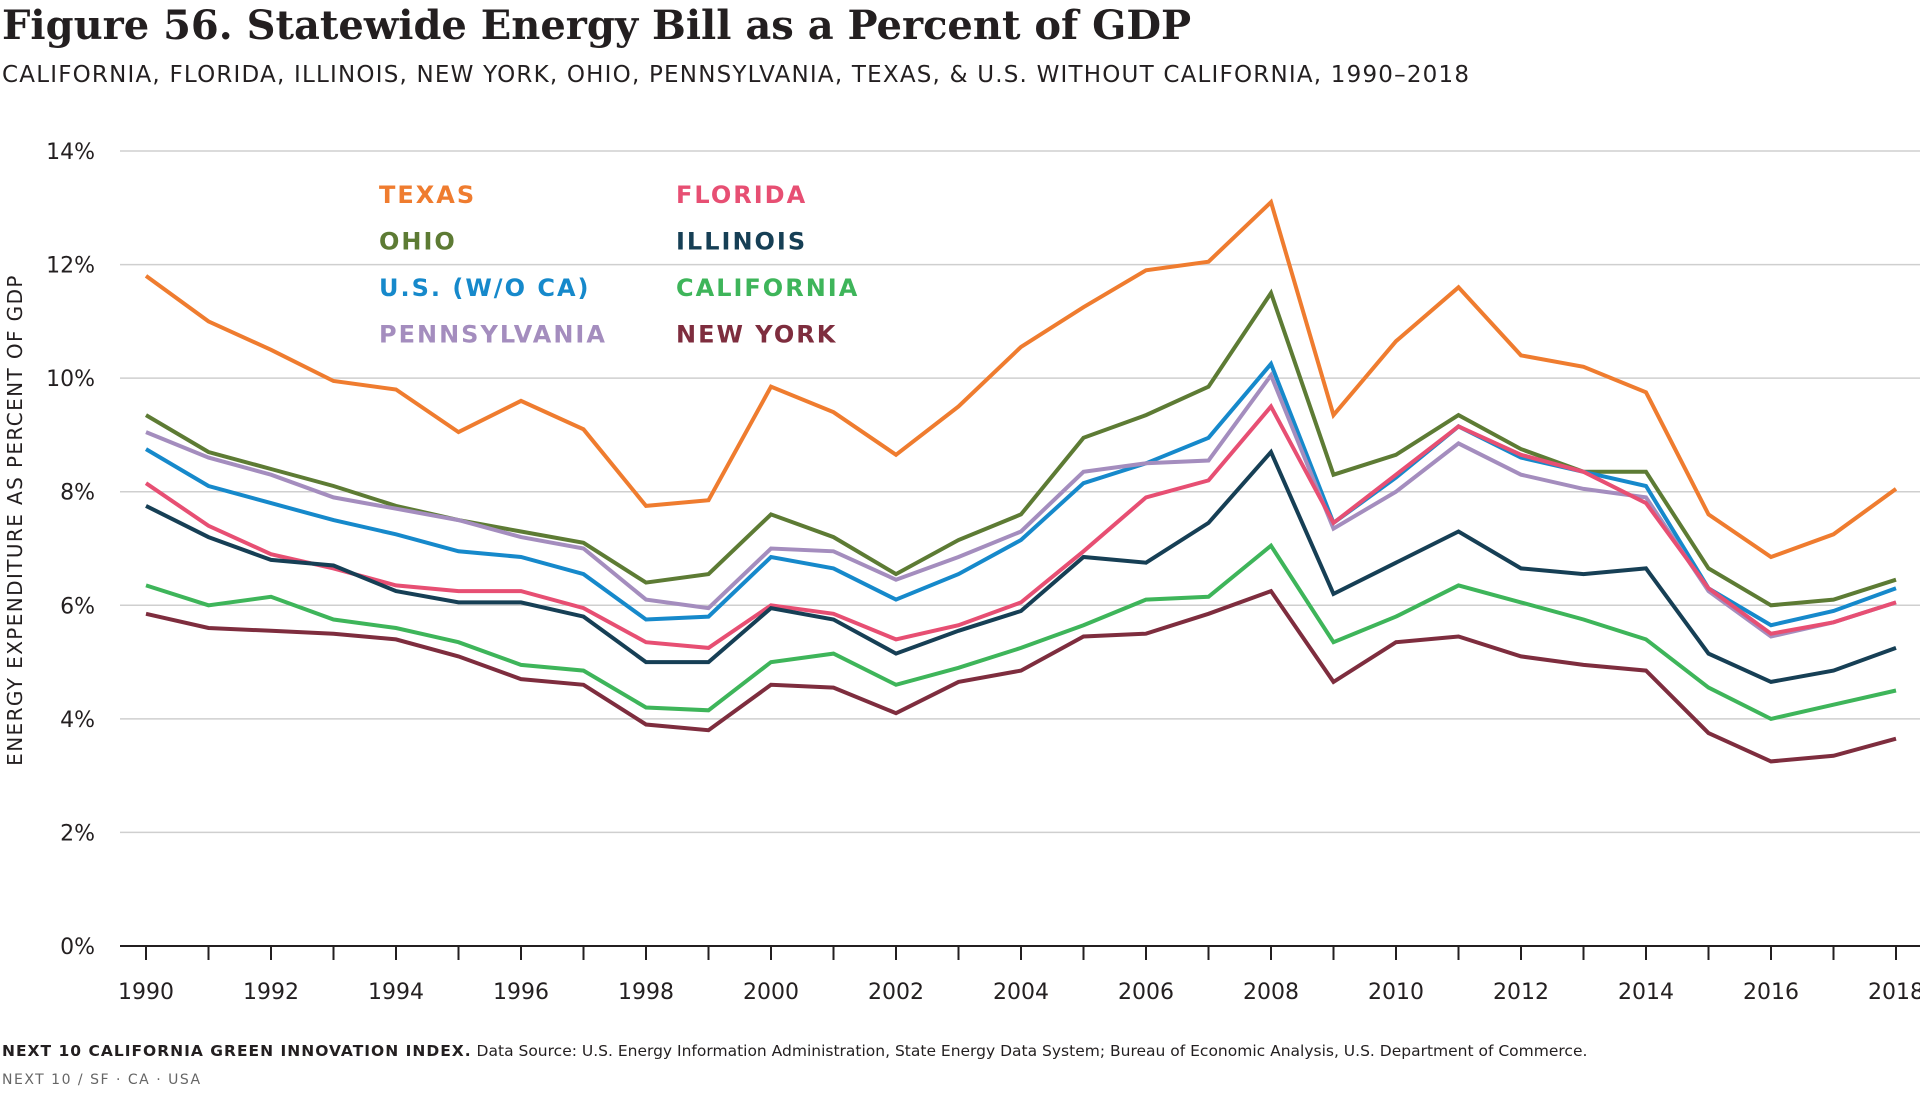 Image resolution: width=1920 pixels, height=1096 pixels. I want to click on legend-entry: U.S. (W/O CA), so click(484, 288).